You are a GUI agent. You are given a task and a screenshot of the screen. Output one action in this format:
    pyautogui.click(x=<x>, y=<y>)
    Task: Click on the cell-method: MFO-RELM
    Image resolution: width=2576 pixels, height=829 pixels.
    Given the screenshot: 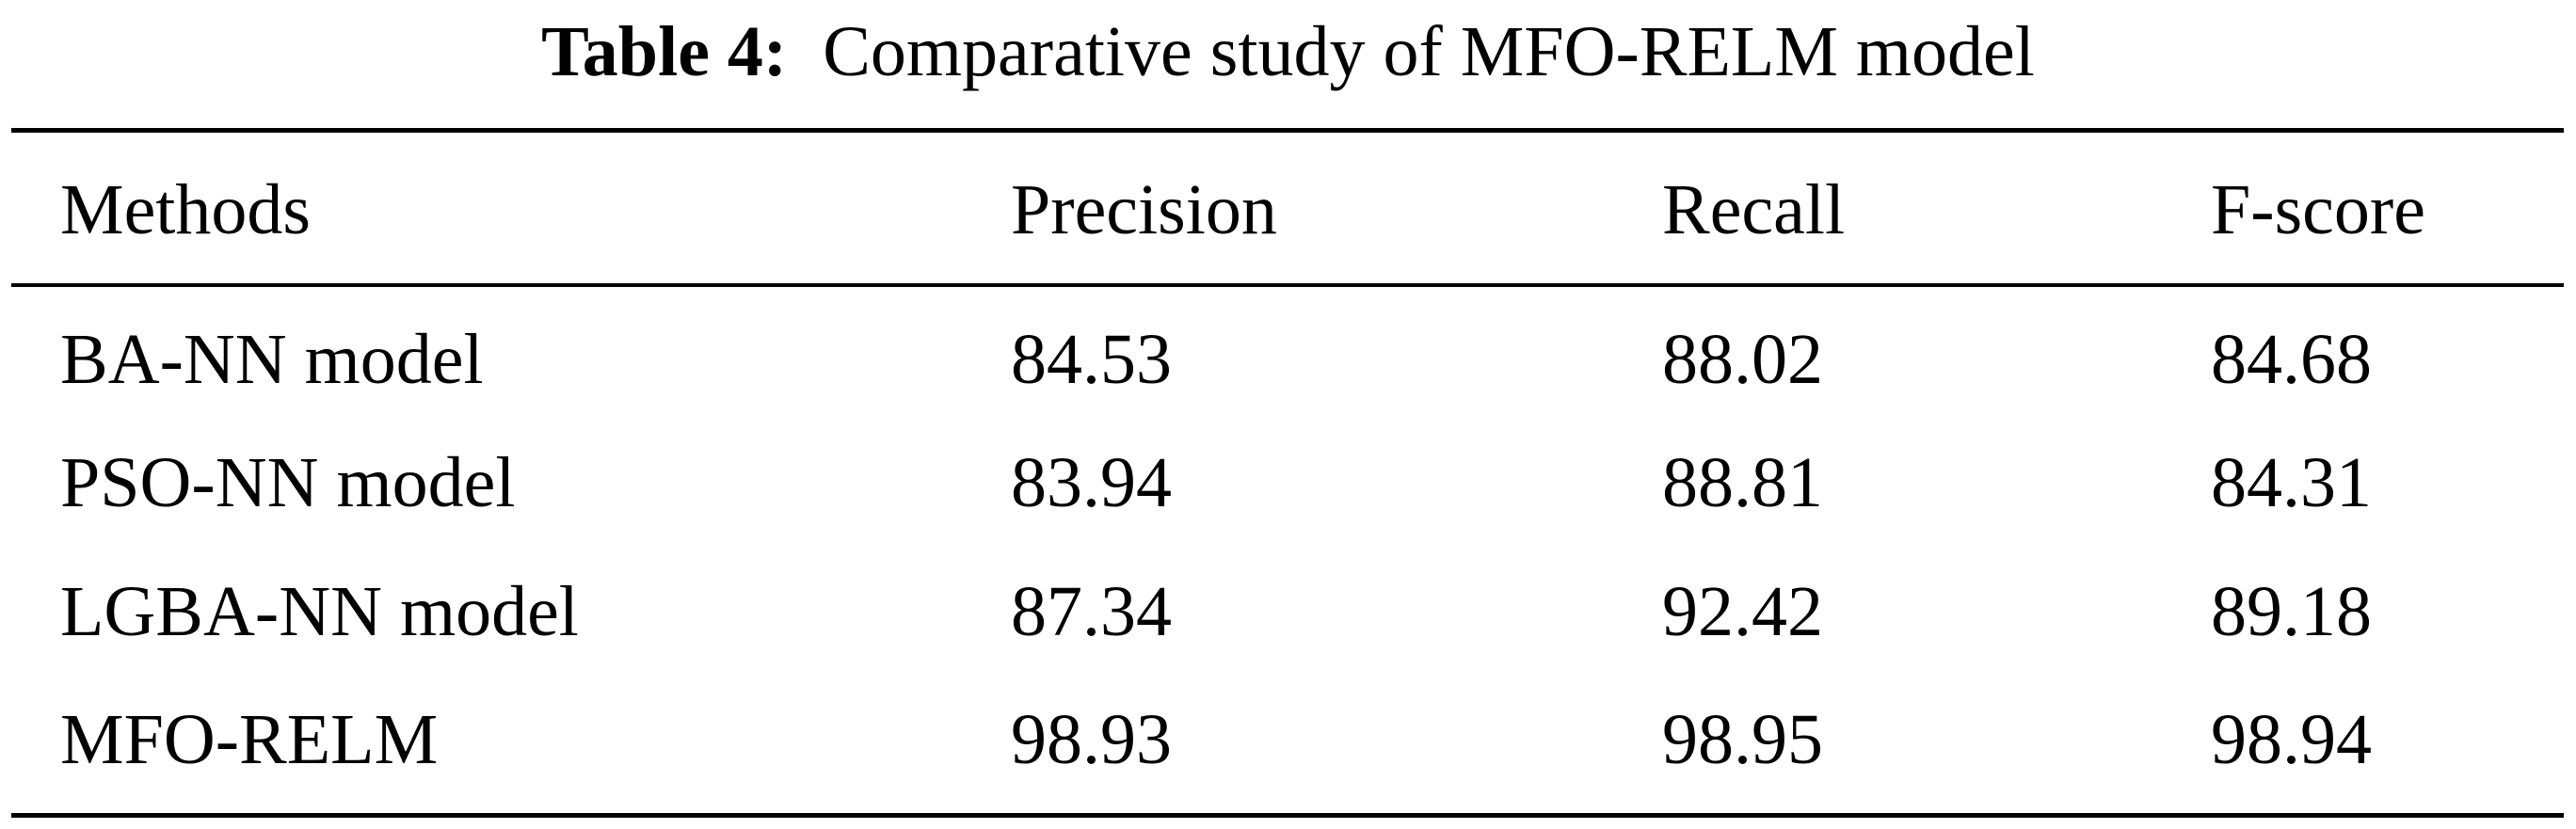 What is the action you would take?
    pyautogui.click(x=249, y=740)
    